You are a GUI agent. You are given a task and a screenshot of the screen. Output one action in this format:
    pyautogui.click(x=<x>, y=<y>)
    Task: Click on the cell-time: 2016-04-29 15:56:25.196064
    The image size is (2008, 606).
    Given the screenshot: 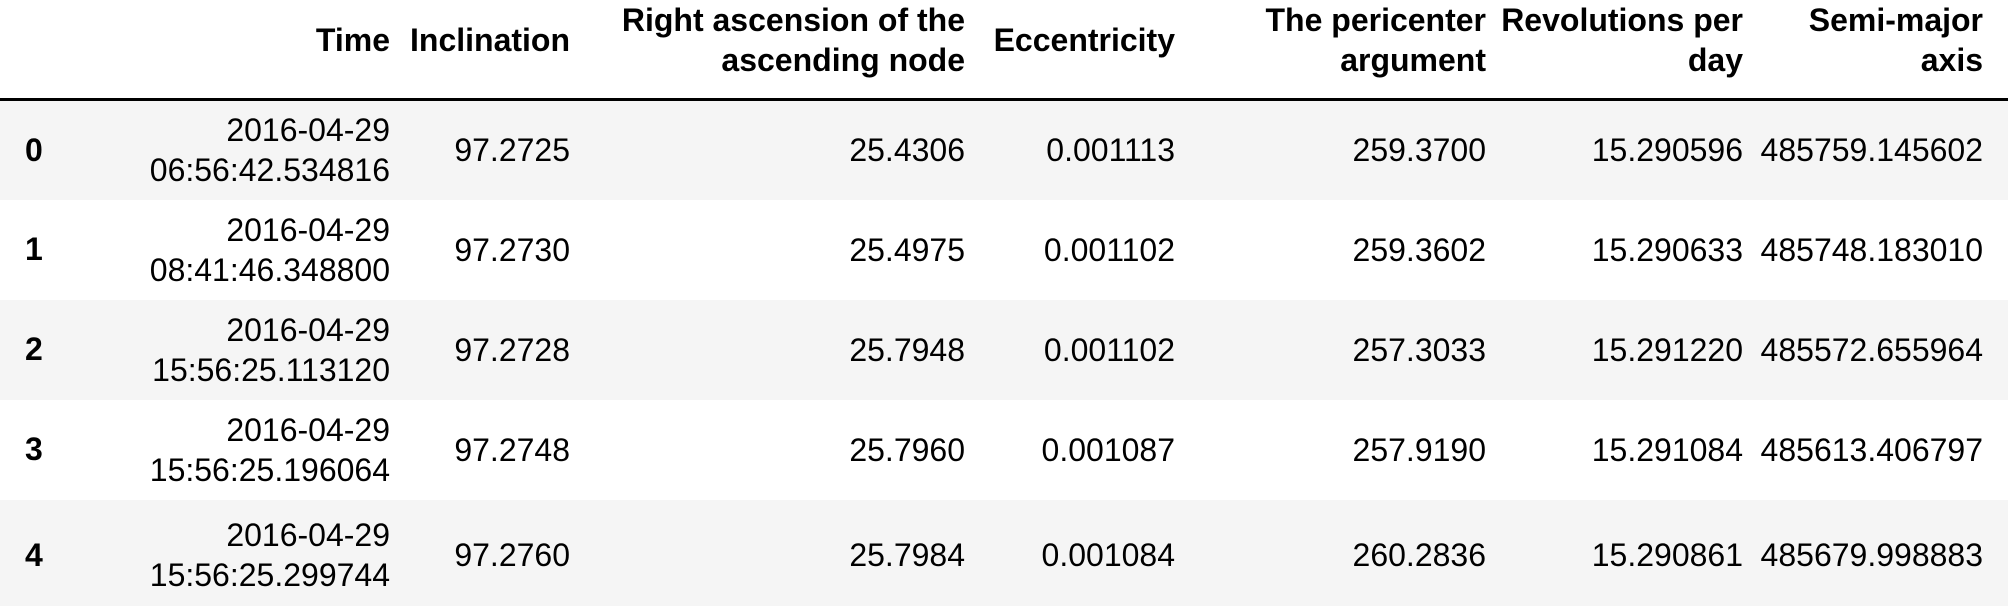 What is the action you would take?
    pyautogui.click(x=269, y=449)
    